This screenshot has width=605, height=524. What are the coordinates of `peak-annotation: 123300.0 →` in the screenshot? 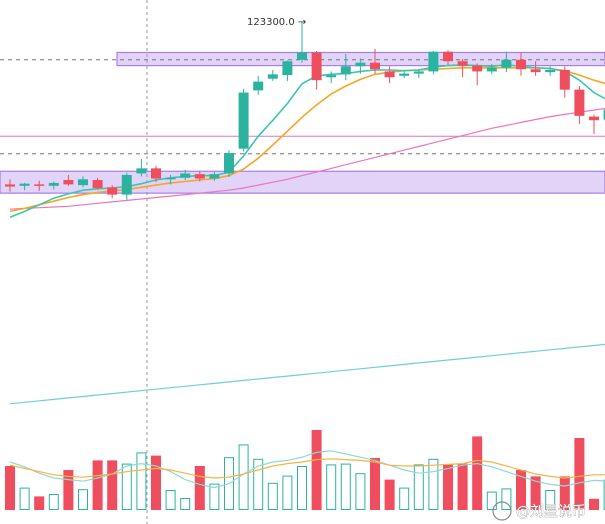 It's located at (276, 22).